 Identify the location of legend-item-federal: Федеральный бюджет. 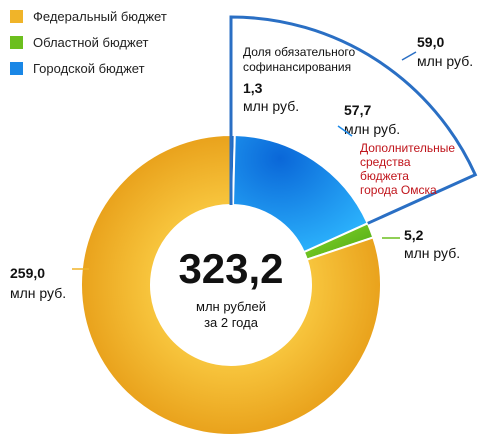
(88, 16).